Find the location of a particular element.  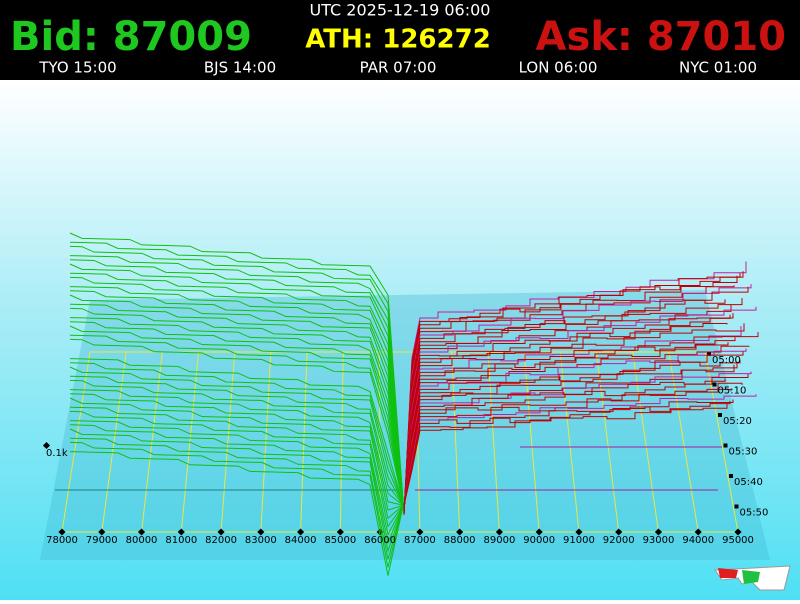

price-label: 86000 is located at coordinates (380, 540).